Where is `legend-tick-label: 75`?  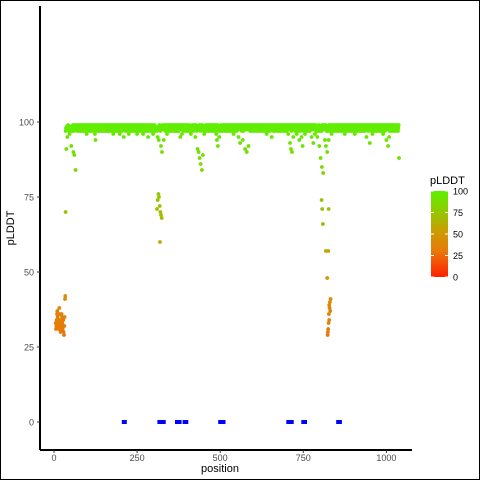
legend-tick-label: 75 is located at coordinates (458, 213).